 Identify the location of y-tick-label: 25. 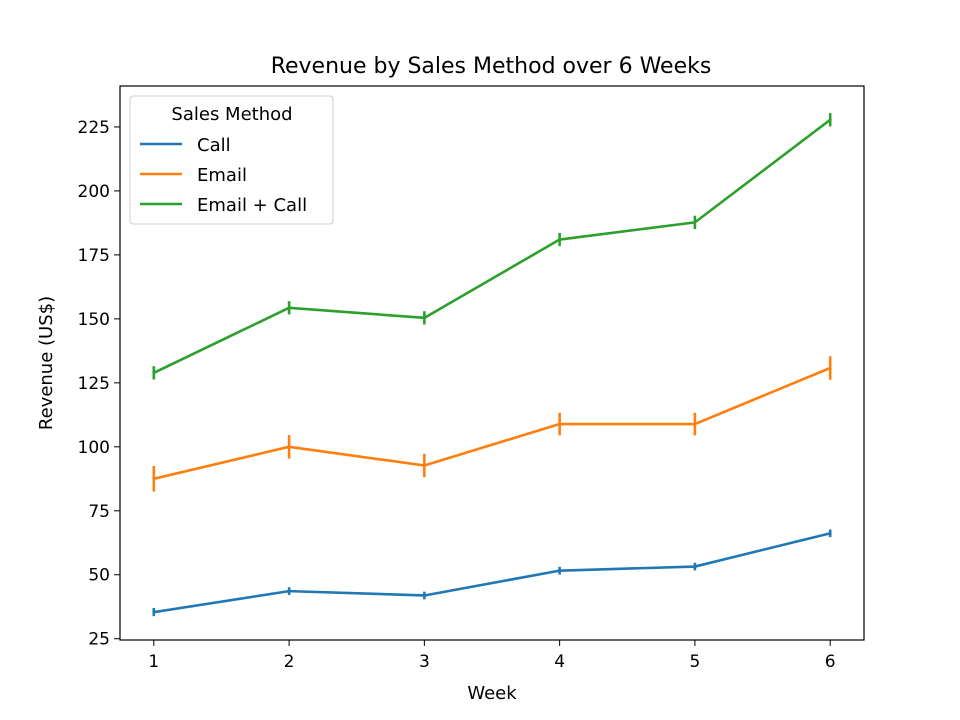
(99, 640).